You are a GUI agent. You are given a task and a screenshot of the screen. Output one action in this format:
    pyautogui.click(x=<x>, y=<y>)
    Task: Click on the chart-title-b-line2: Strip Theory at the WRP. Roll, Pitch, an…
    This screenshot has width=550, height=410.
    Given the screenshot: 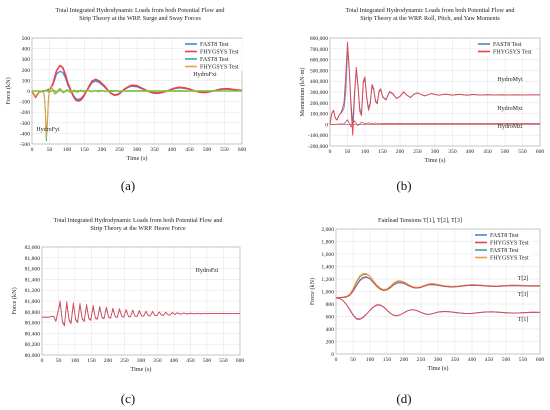 What is the action you would take?
    pyautogui.click(x=430, y=18)
    